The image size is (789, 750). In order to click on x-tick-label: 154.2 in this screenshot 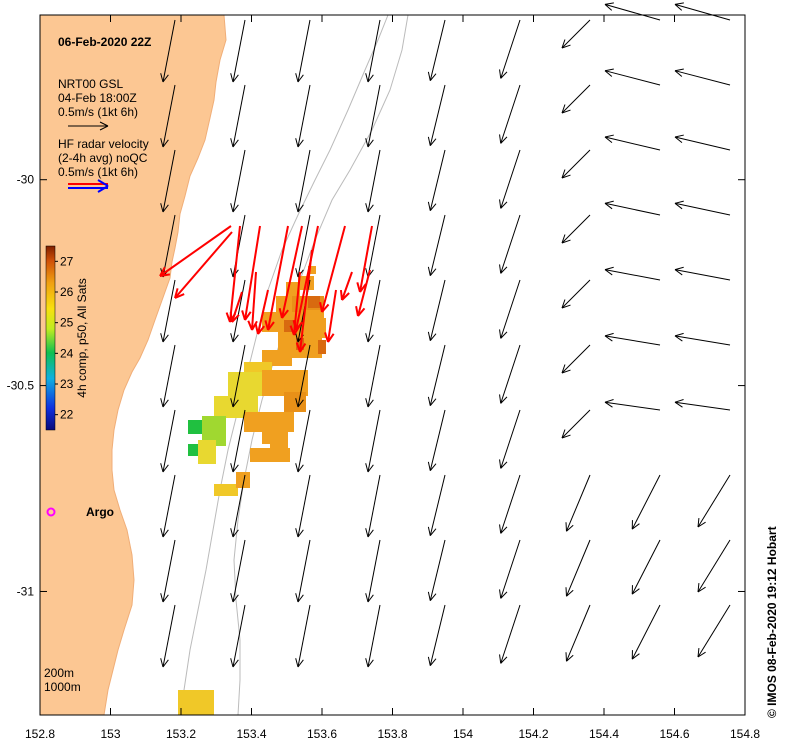, I will do `click(533, 734)`.